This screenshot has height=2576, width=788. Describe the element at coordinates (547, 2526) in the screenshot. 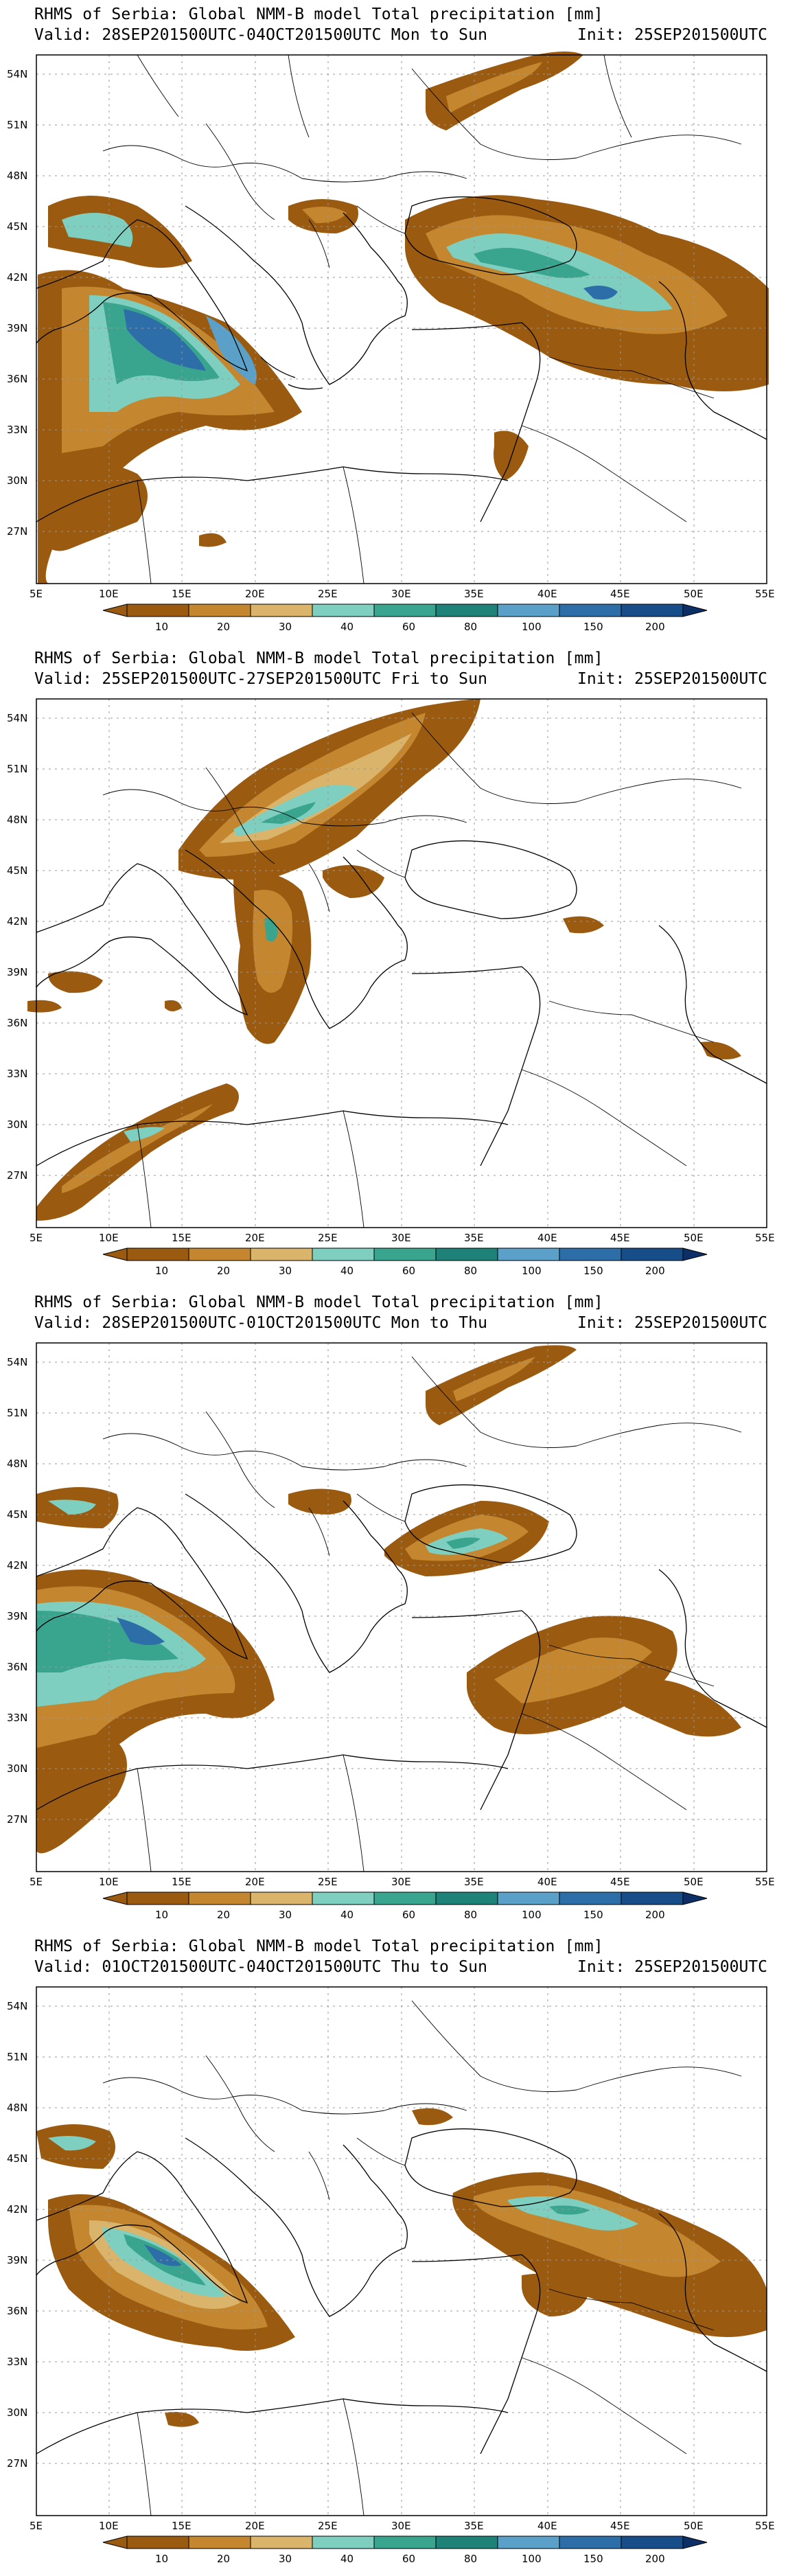

I see `svg-text: 40E` at that location.